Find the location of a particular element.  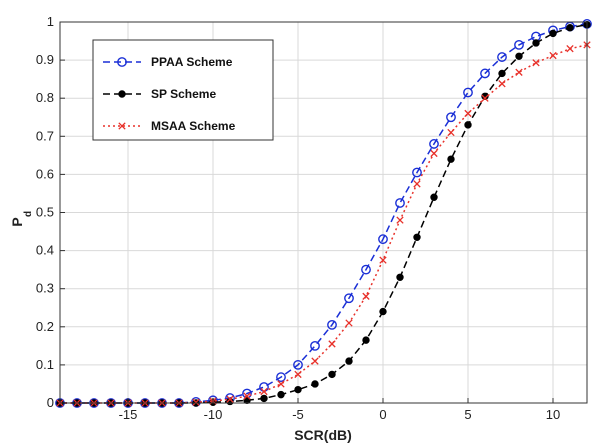

legend-label: MSAA Scheme is located at coordinates (193, 126).